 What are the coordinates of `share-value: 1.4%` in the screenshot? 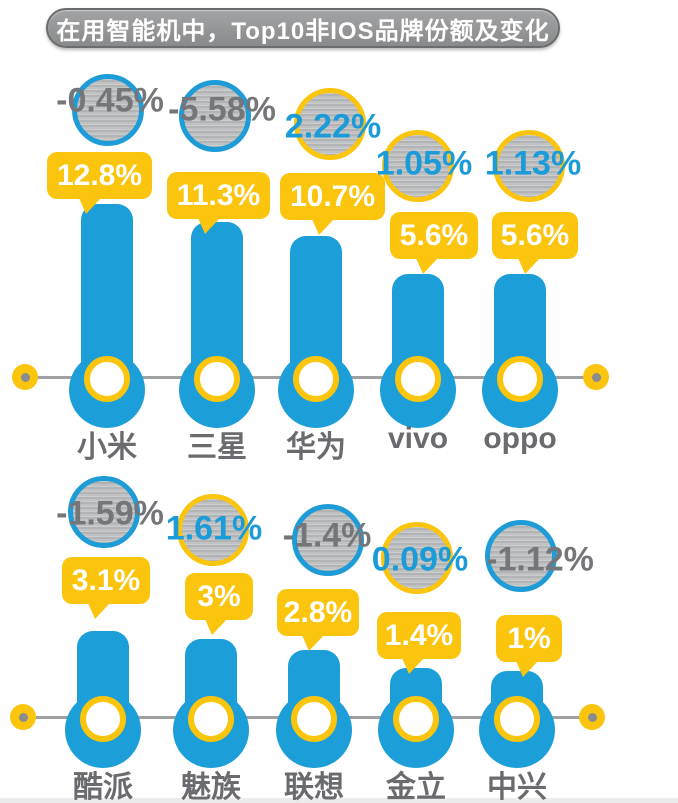 It's located at (419, 635).